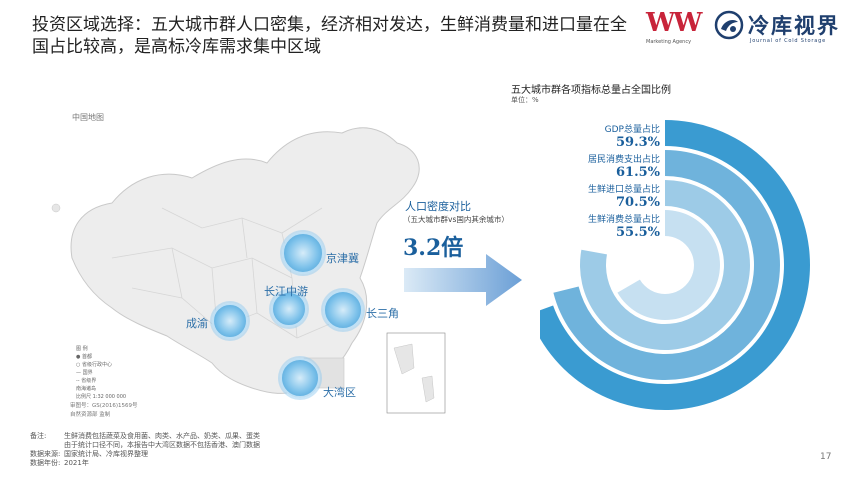 Image resolution: width=853 pixels, height=480 pixels. What do you see at coordinates (88, 117) in the screenshot?
I see `map-title: 中国地图` at bounding box center [88, 117].